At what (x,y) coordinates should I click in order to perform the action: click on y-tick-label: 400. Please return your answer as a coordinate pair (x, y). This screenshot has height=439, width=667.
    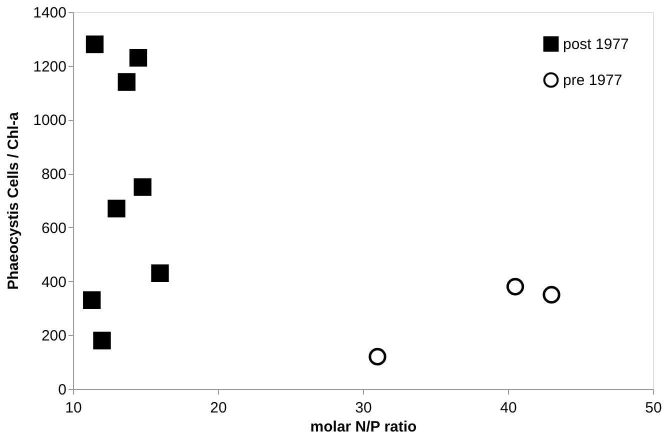
    Looking at the image, I should click on (53, 282).